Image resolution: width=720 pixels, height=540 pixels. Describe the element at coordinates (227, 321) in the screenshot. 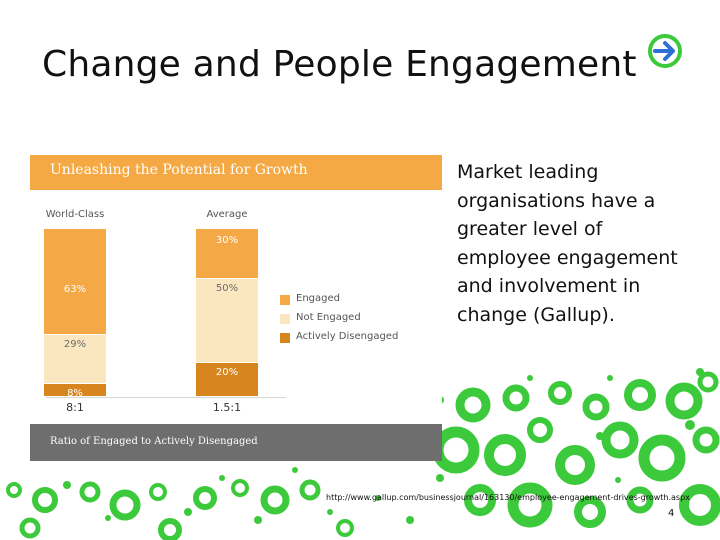

I see `bar-segment-not-engaged: 50%` at that location.